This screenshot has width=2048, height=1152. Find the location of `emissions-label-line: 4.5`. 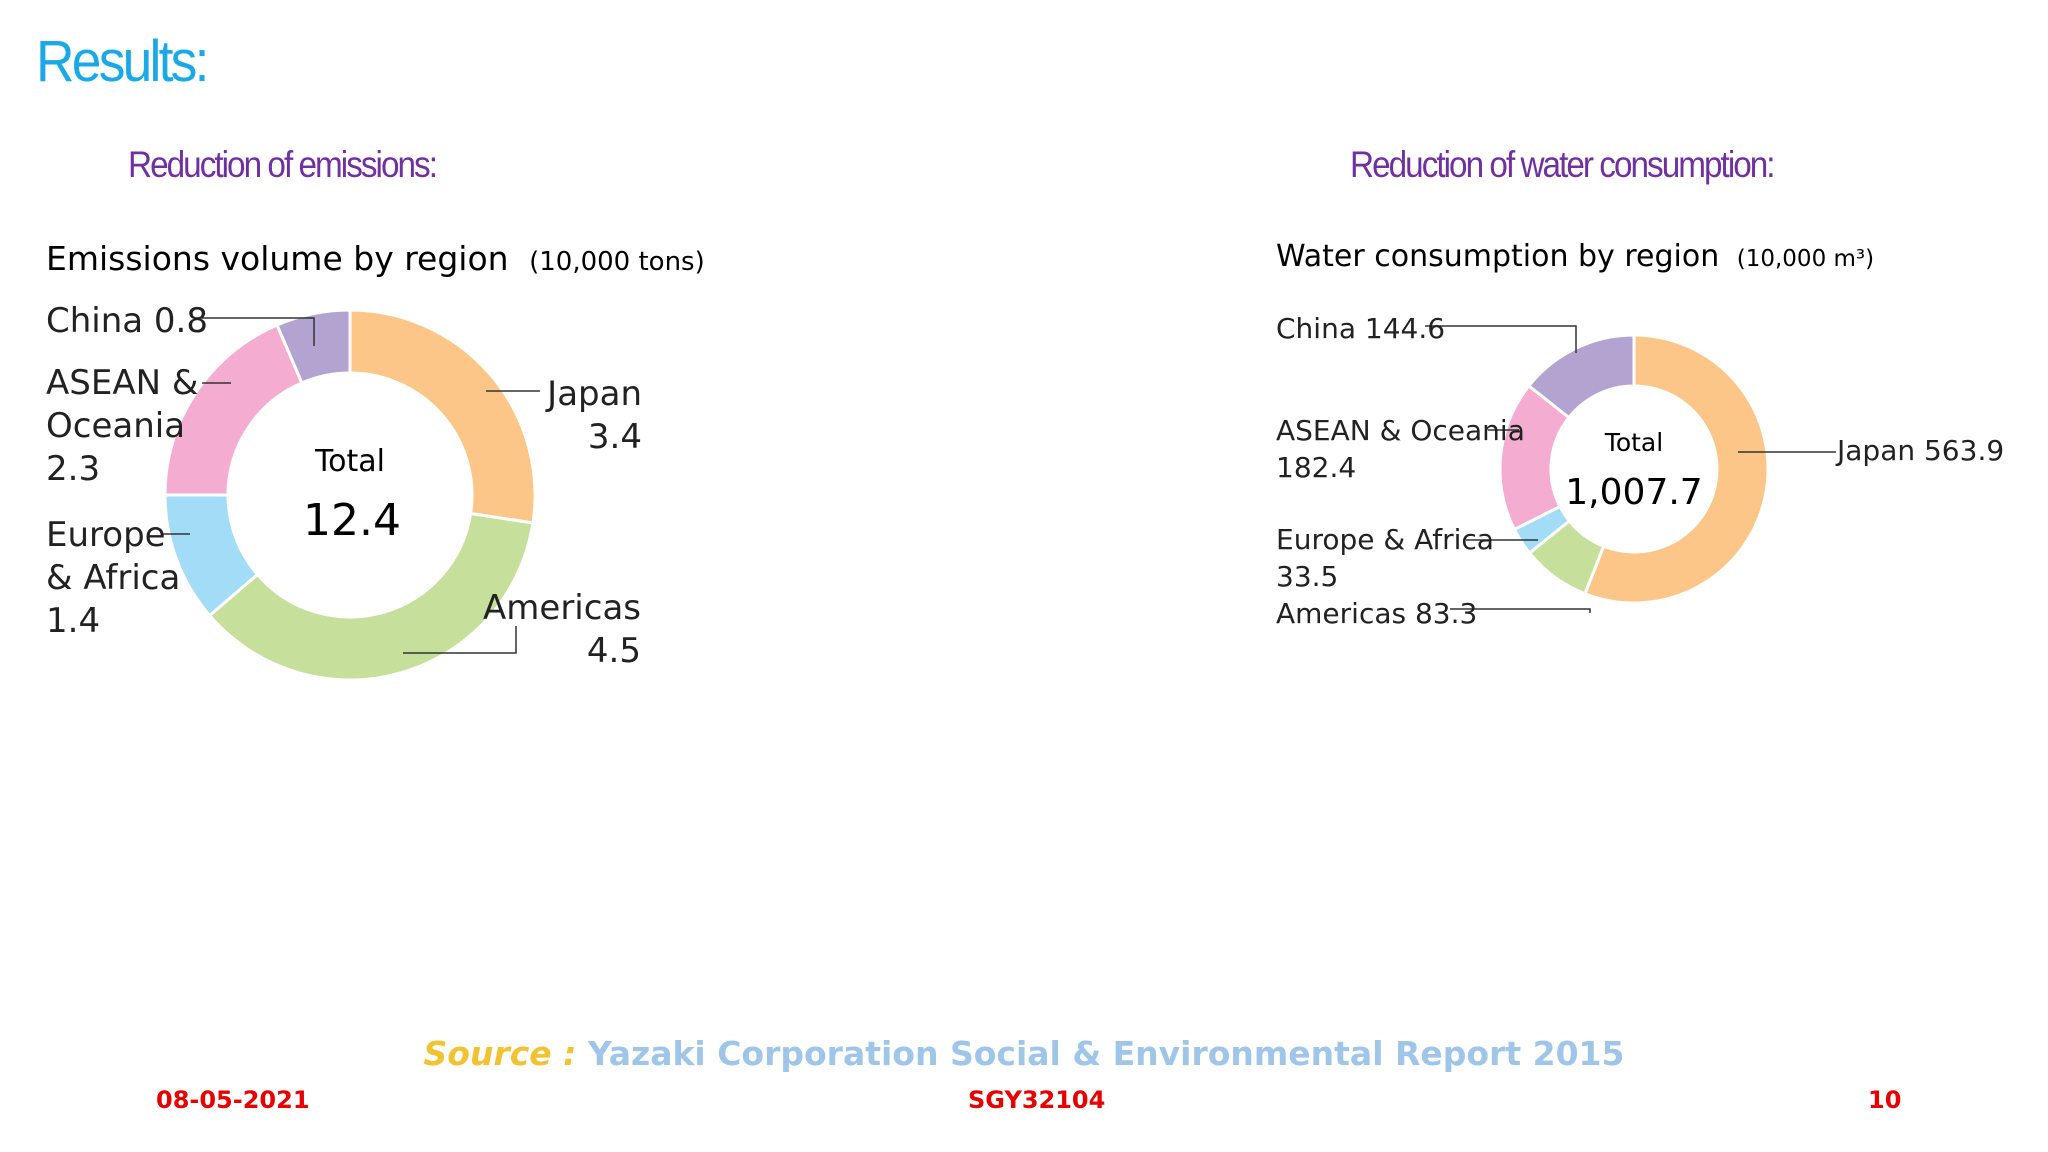

emissions-label-line: 4.5 is located at coordinates (614, 651).